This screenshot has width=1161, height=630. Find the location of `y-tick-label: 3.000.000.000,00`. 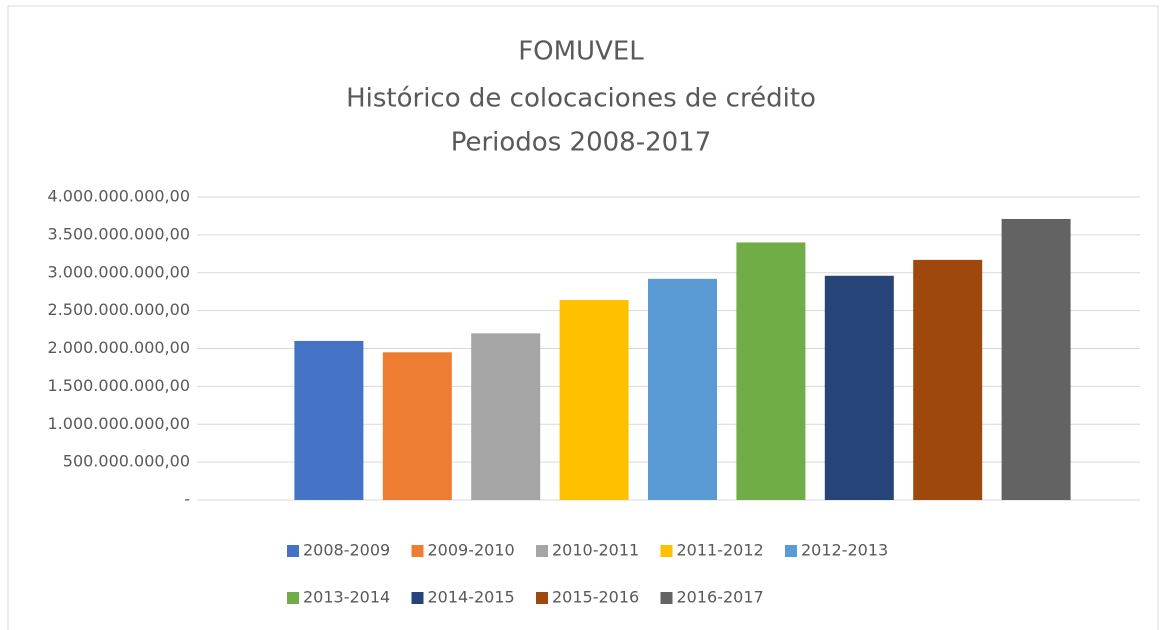

y-tick-label: 3.000.000.000,00 is located at coordinates (119, 271).